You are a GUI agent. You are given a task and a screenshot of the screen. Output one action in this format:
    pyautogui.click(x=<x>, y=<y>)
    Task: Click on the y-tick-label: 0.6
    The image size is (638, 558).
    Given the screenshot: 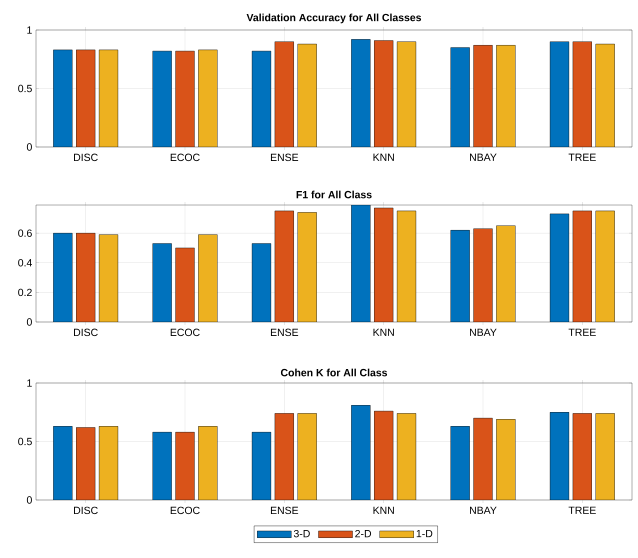 What is the action you would take?
    pyautogui.click(x=25, y=233)
    